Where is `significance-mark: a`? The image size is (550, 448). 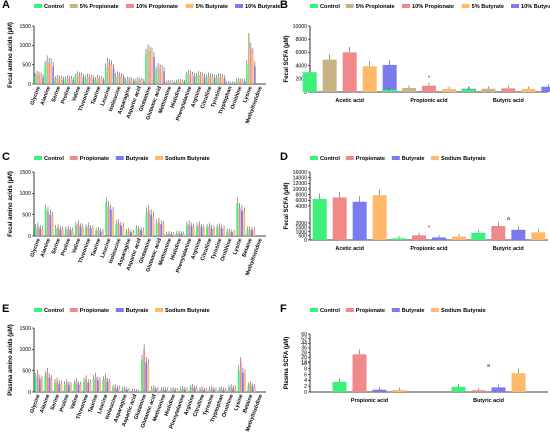
significance-mark: a is located at coordinates (508, 219).